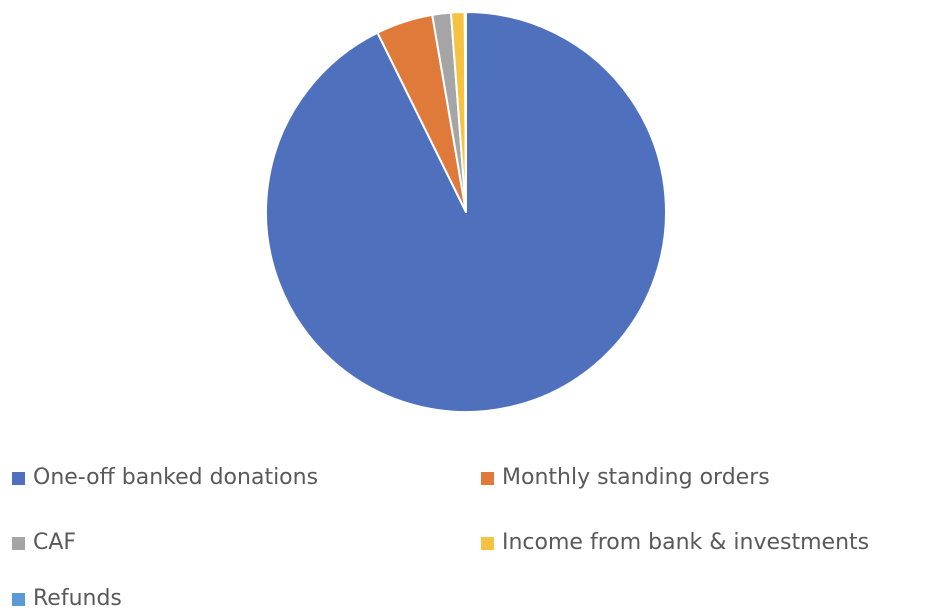  I want to click on legend-item-refunds: Refunds, so click(67, 599).